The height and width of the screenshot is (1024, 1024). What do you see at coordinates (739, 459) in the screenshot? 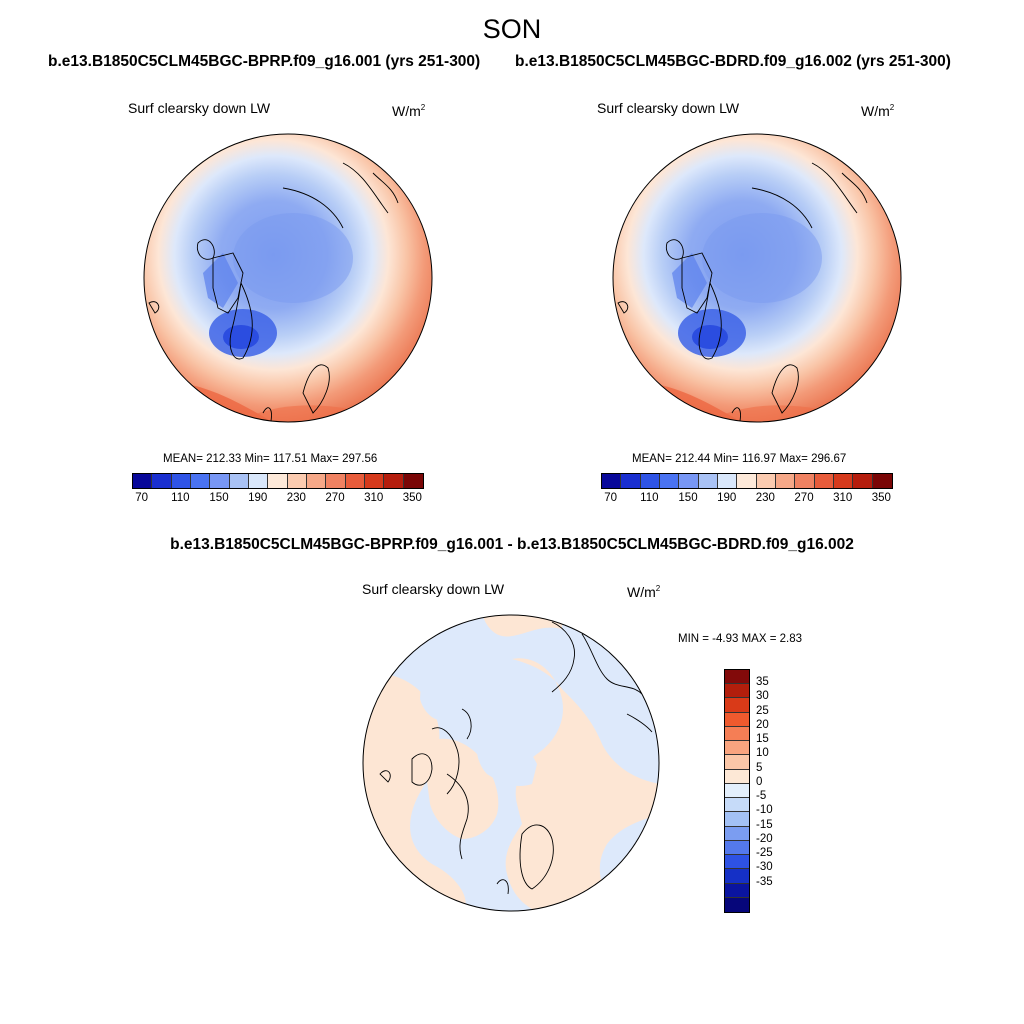
I see `panel2-stats: MEAN= 212.44 Min= 116.97 Max= 296.67` at bounding box center [739, 459].